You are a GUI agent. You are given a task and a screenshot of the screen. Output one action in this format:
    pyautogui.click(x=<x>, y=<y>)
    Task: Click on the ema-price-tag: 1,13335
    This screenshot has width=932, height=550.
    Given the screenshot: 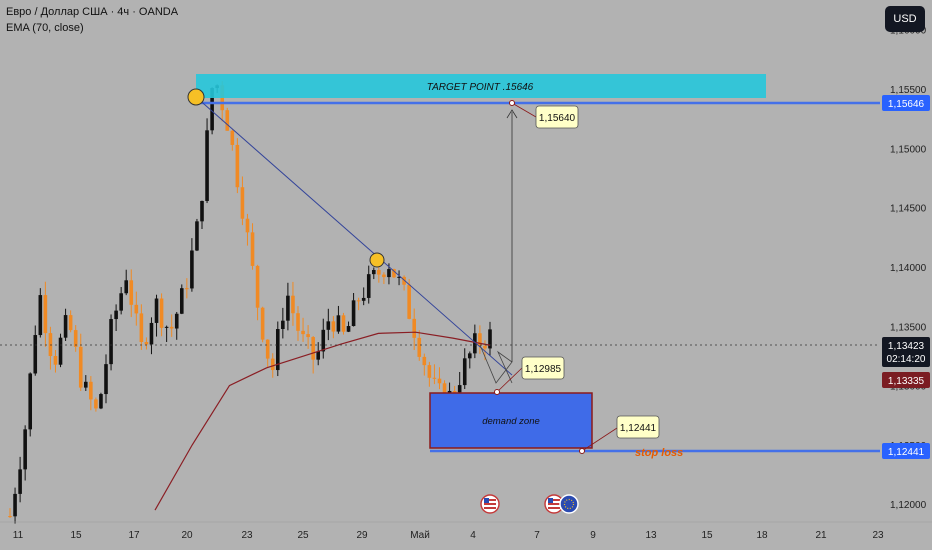 What is the action you would take?
    pyautogui.click(x=906, y=380)
    